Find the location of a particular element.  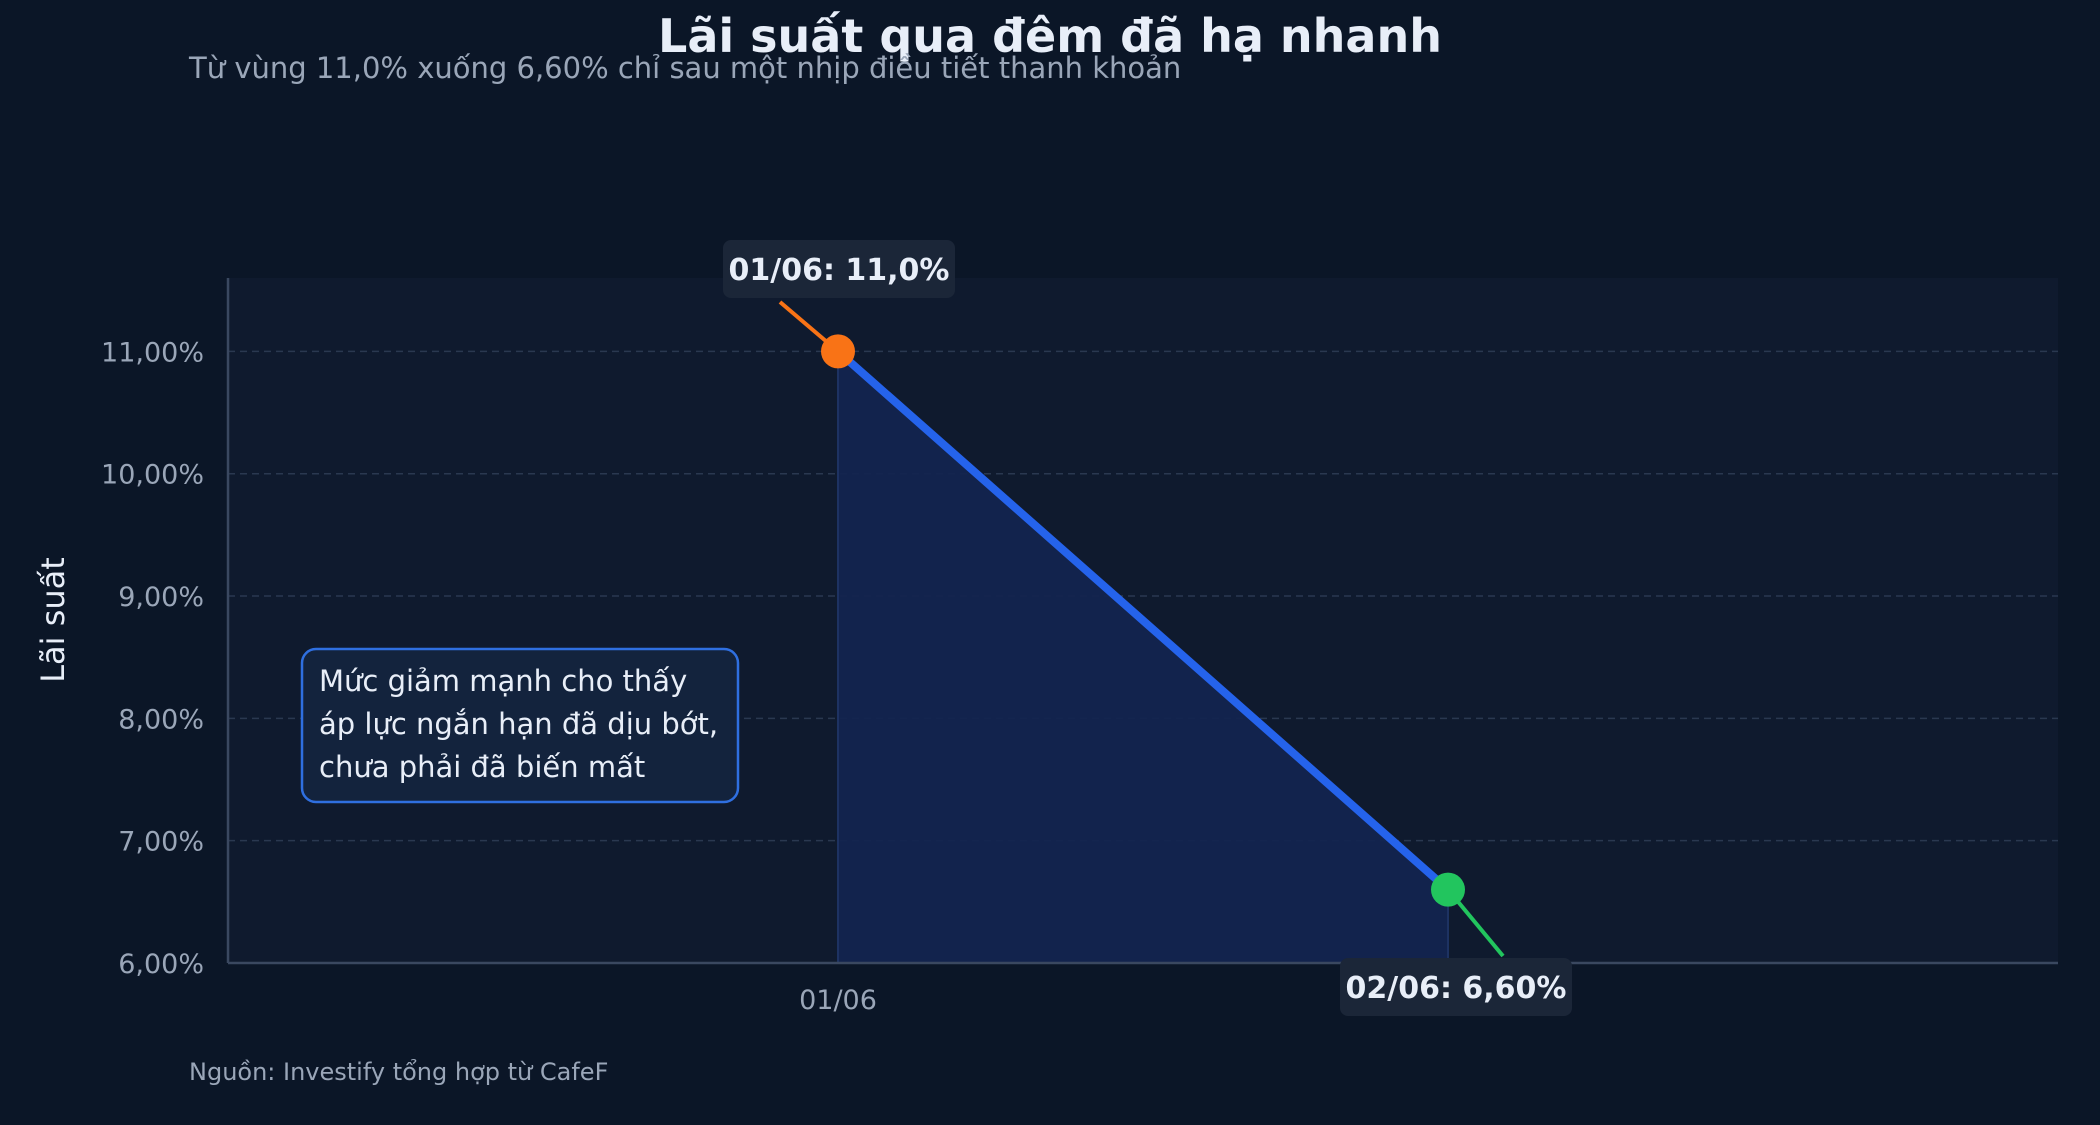

source-note: Nguồn: Investify tổng hợp từ CafeF is located at coordinates (398, 1072).